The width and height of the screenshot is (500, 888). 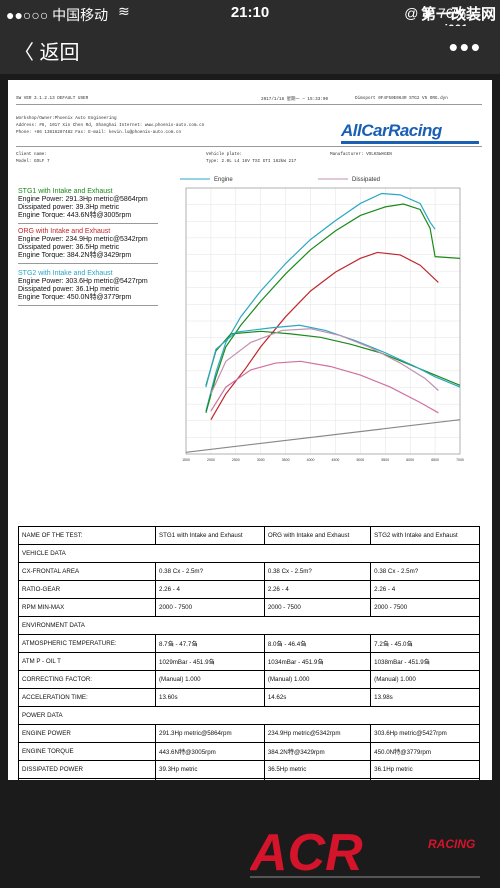 What do you see at coordinates (317, 643) in the screenshot?
I see `row-value: 8.0刍 - 46.4刍` at bounding box center [317, 643].